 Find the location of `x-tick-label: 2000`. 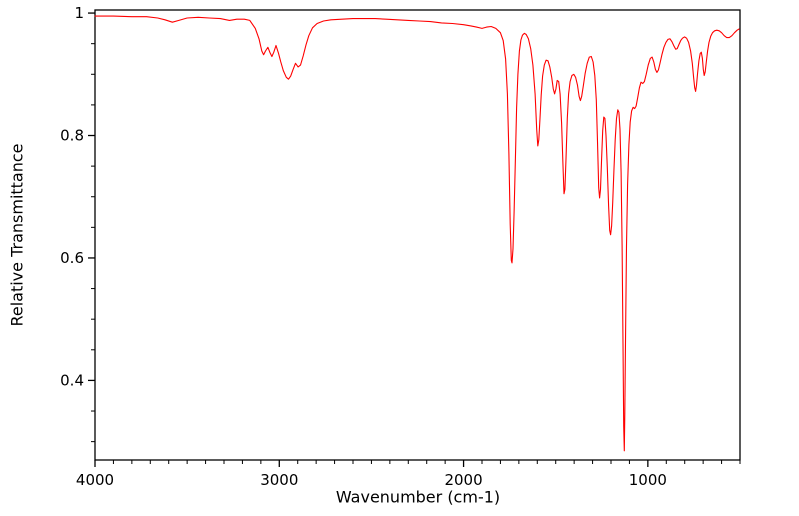

x-tick-label: 2000 is located at coordinates (463, 480).